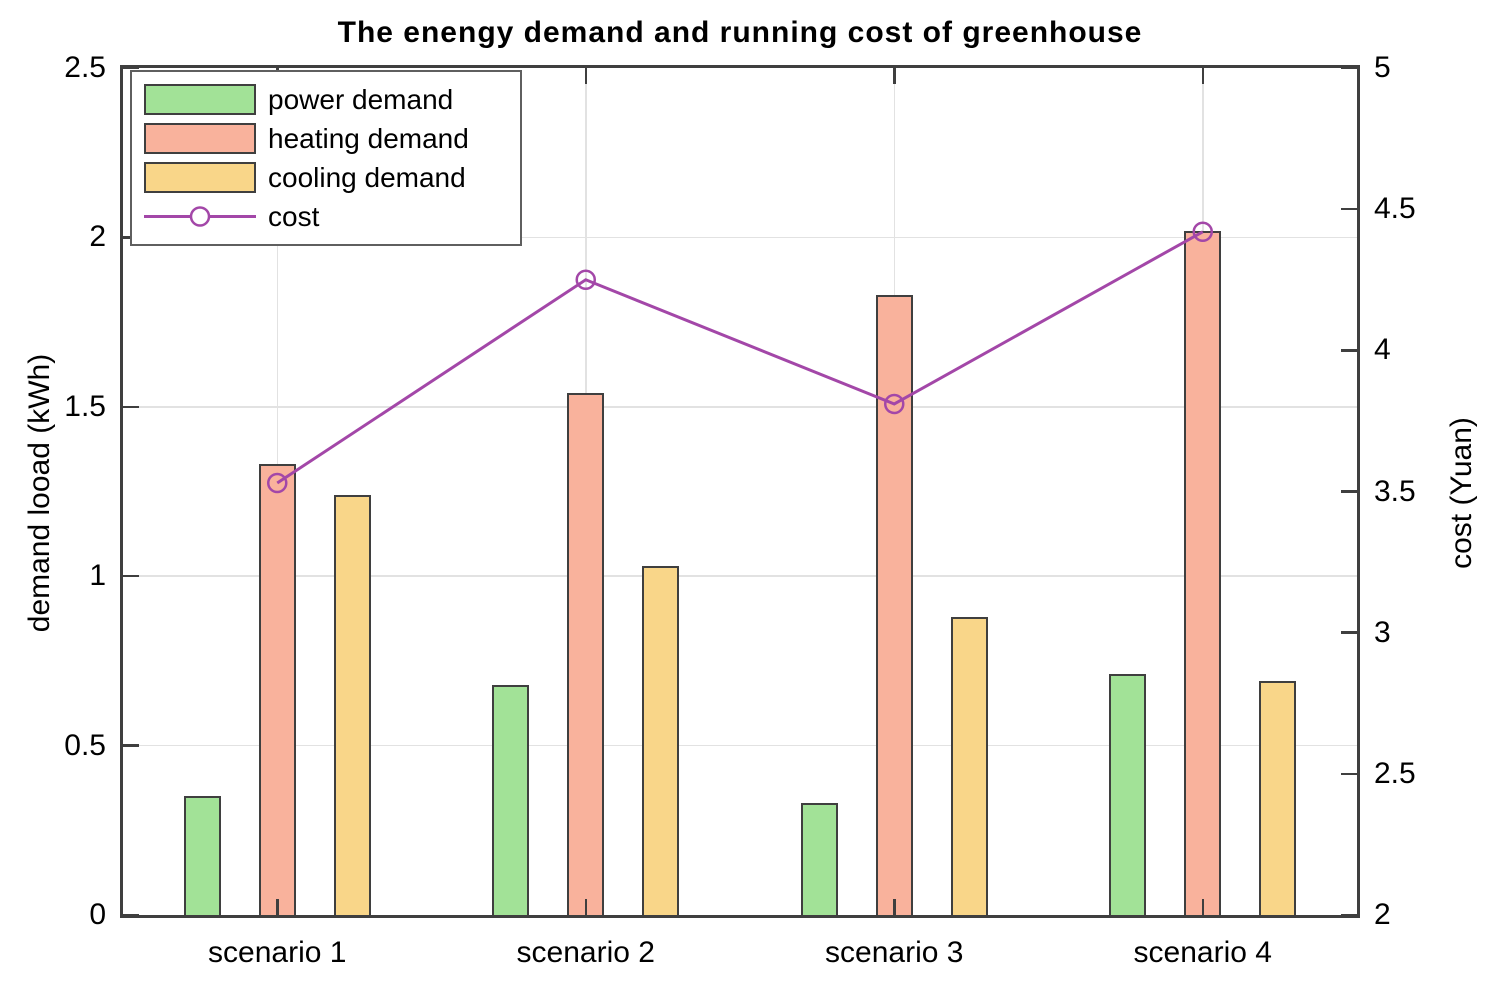  Describe the element at coordinates (85, 406) in the screenshot. I see `left-tick-label: 1.5` at that location.